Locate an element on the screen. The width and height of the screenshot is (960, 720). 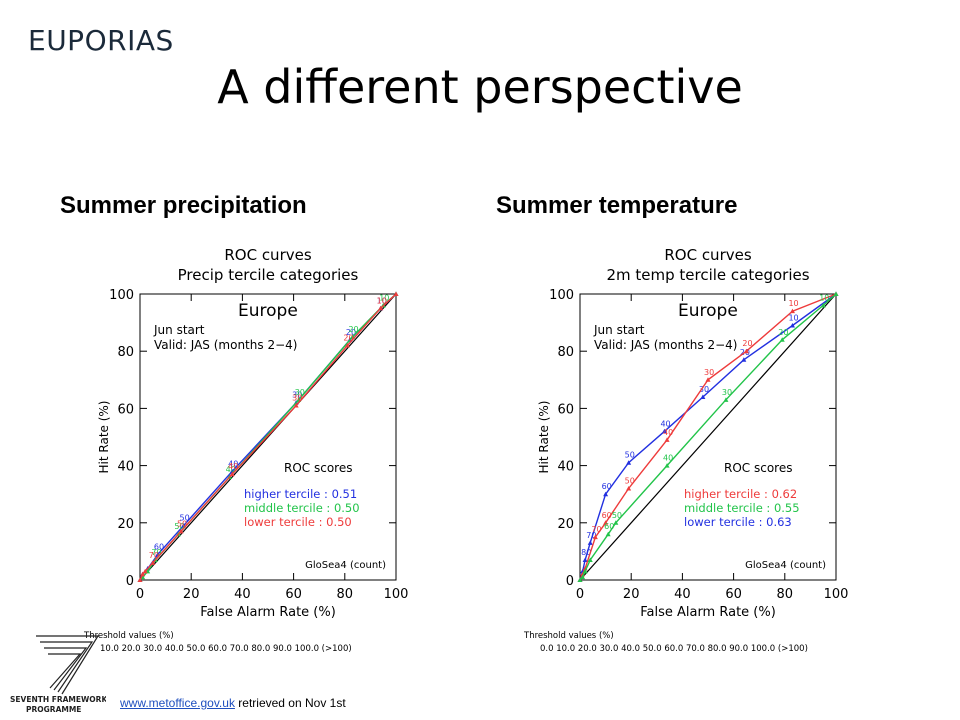
chart1-ytick-label: 60 is located at coordinates (565, 409).